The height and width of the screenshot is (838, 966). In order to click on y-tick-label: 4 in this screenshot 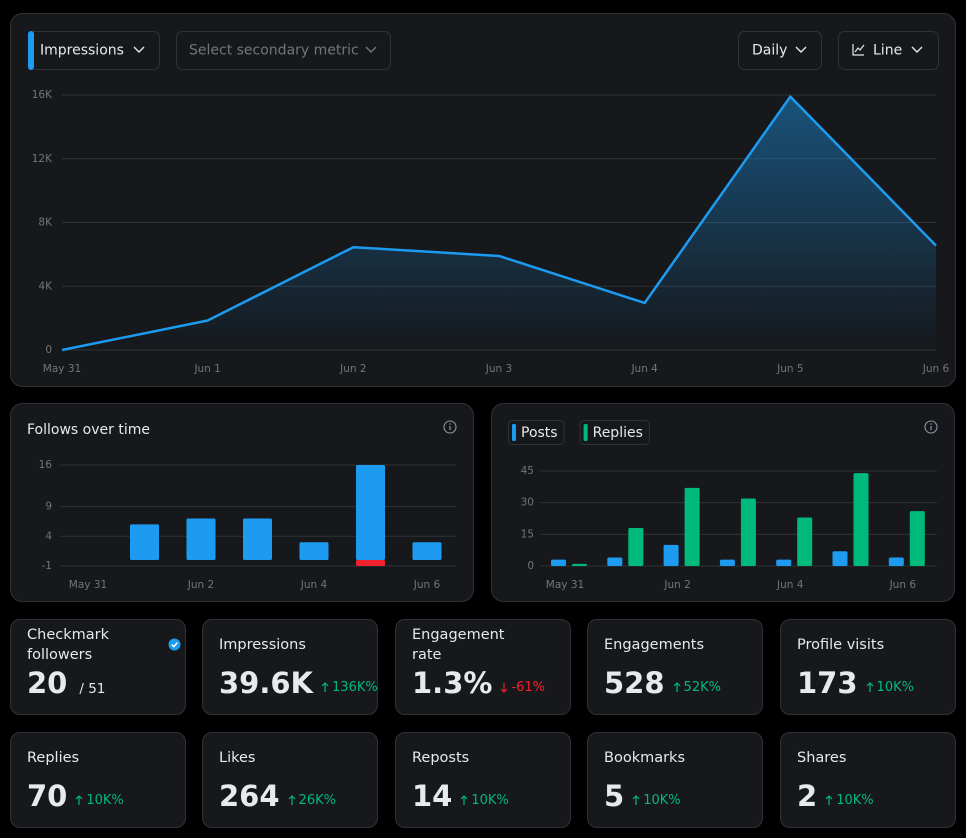, I will do `click(48, 536)`.